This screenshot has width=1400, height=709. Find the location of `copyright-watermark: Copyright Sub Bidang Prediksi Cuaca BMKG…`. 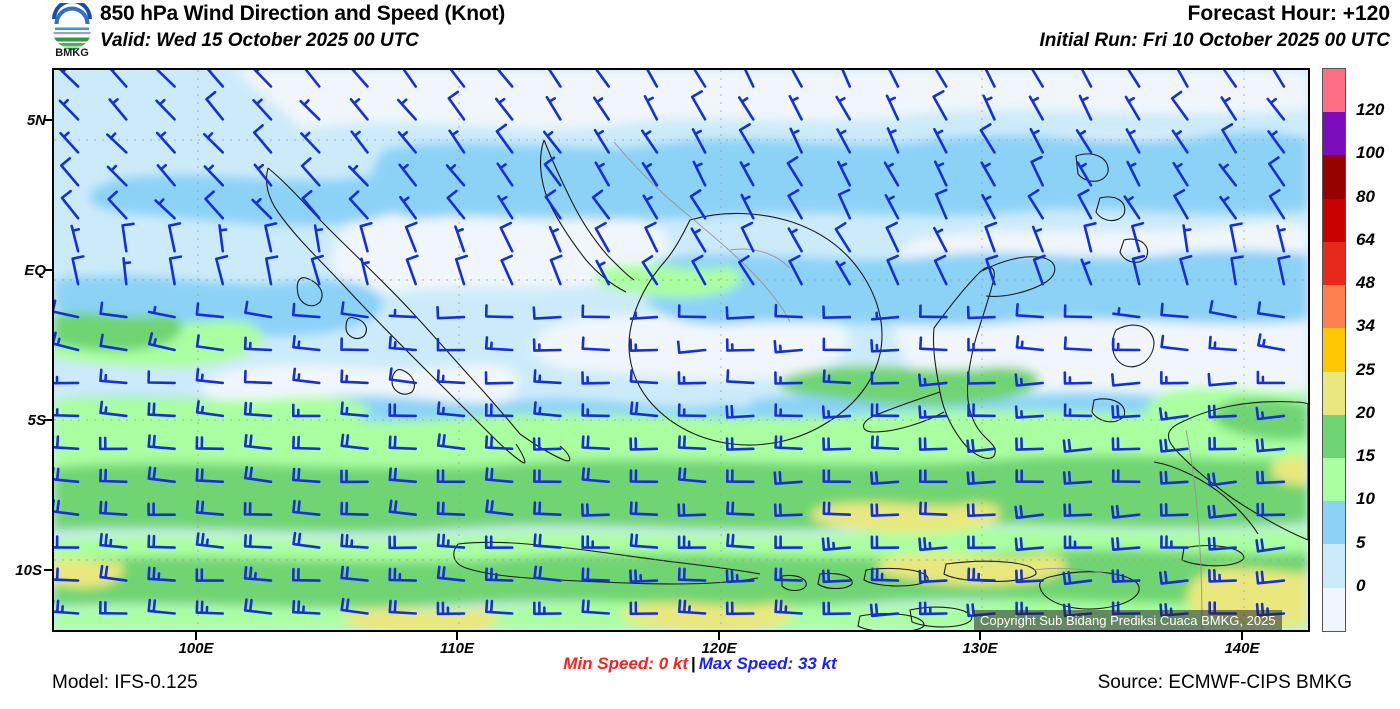

copyright-watermark: Copyright Sub Bidang Prediksi Cuaca BMKG… is located at coordinates (1128, 620).